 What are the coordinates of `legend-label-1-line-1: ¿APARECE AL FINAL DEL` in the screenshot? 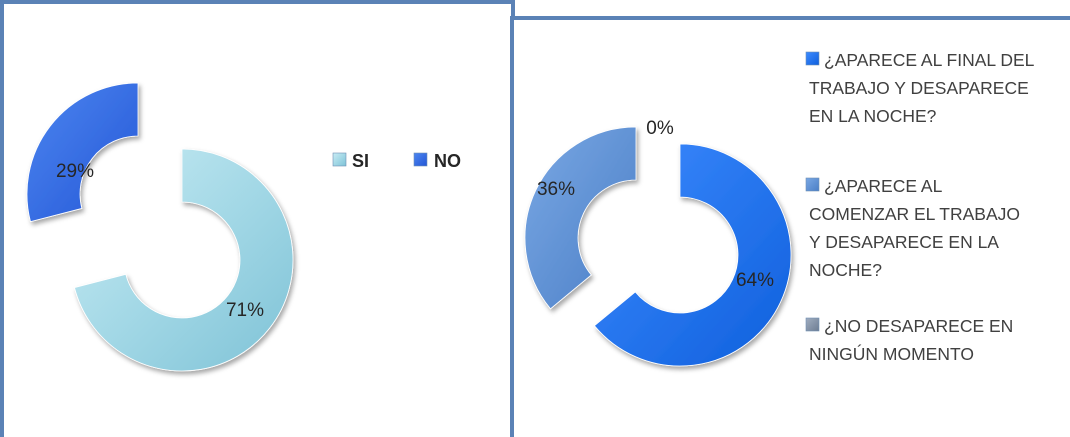 It's located at (929, 60).